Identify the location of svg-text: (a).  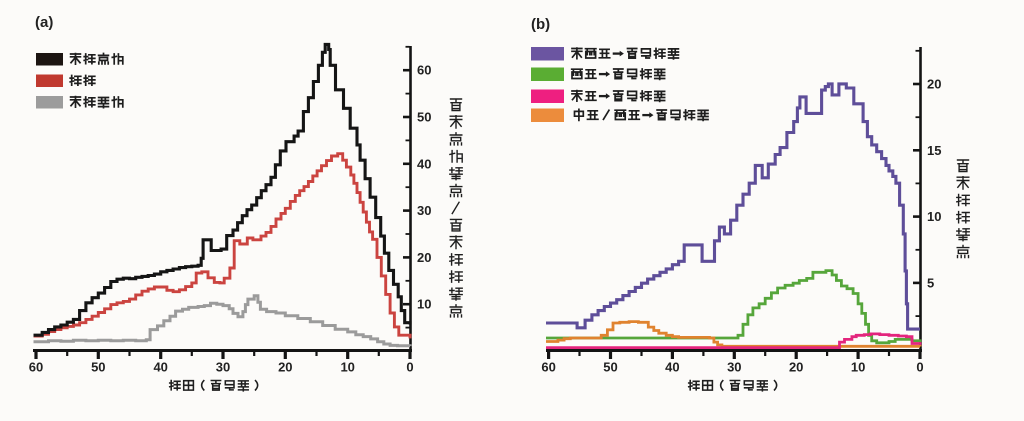
(44, 22).